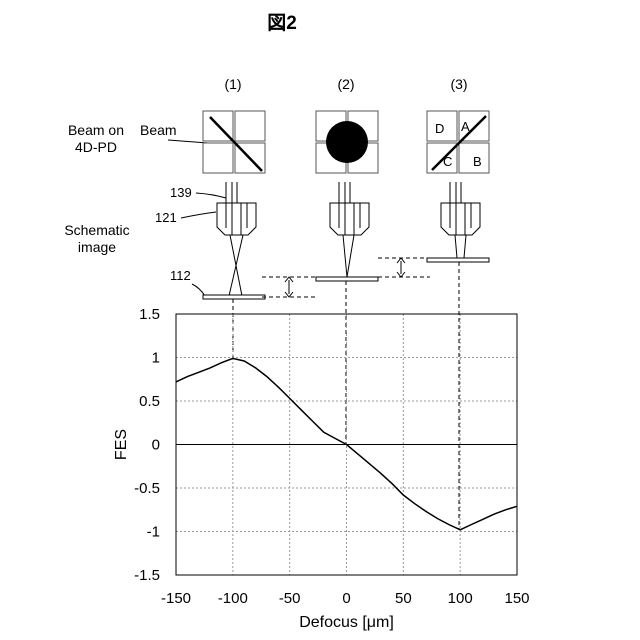 Image resolution: width=640 pixels, height=640 pixels. I want to click on ref-121-label: 121, so click(166, 217).